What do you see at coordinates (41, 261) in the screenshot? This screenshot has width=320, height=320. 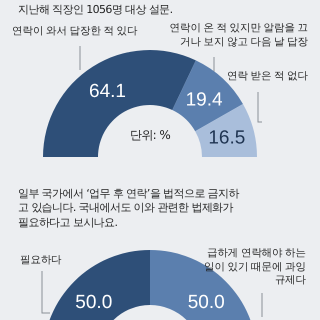 I see `slice-label: 필요하다` at bounding box center [41, 261].